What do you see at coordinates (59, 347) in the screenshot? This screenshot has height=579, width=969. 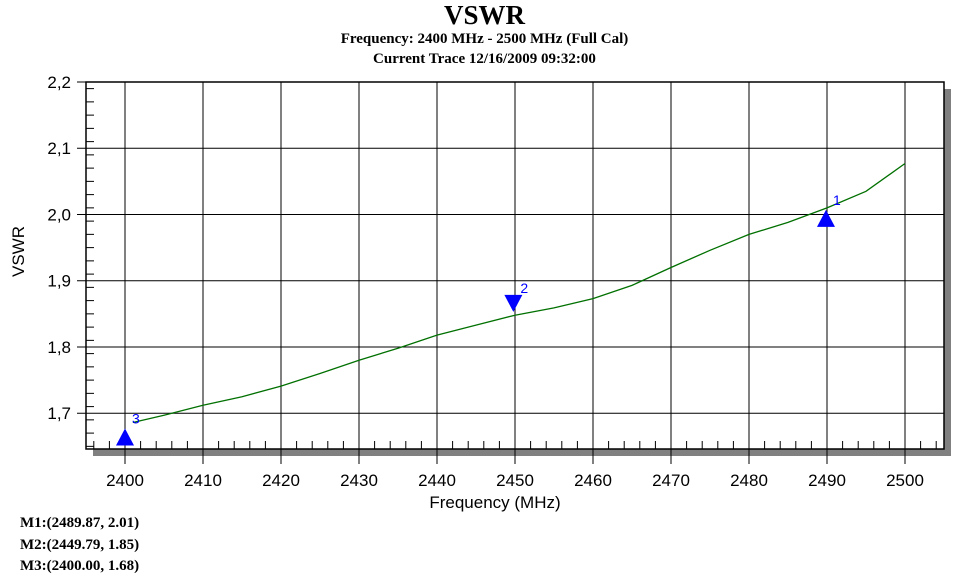 I see `y-tick-label: 1,8` at bounding box center [59, 347].